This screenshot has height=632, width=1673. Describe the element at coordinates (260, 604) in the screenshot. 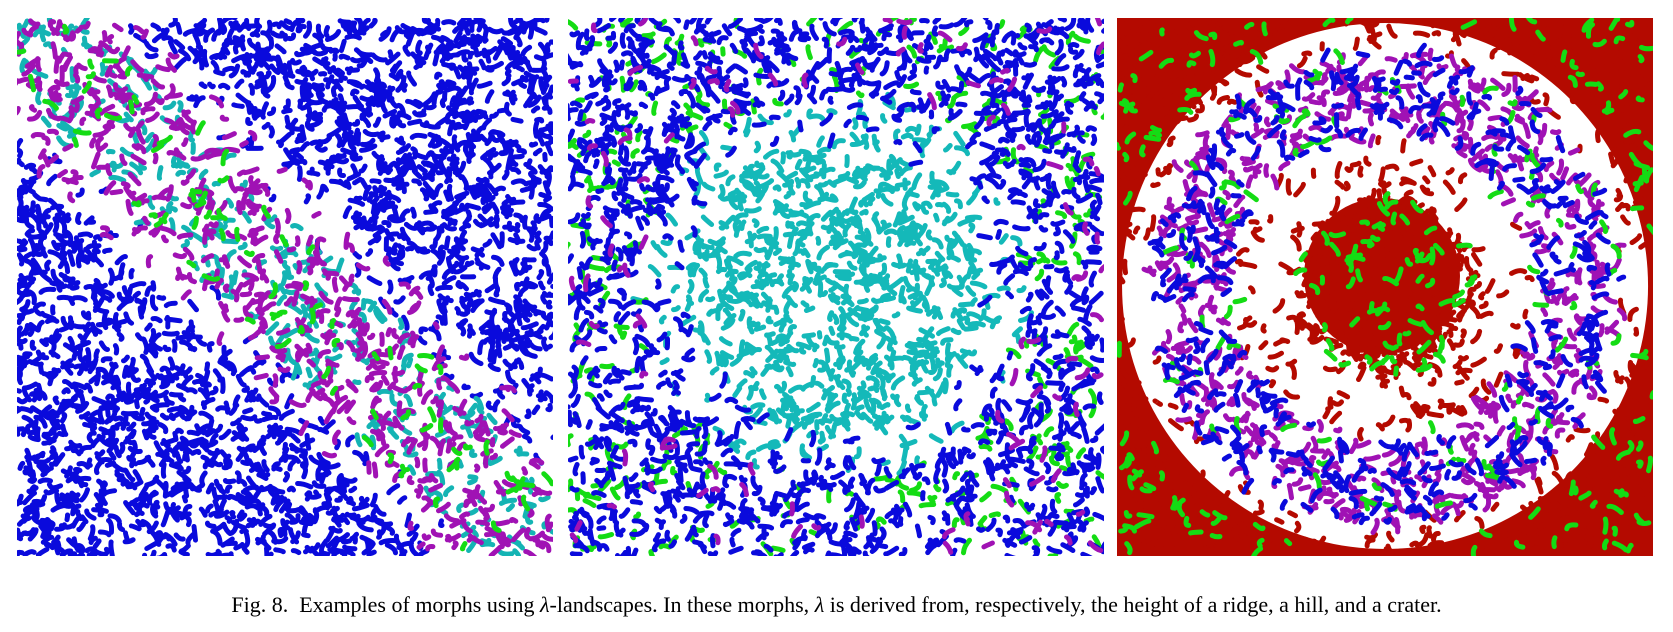

I see `figure-label: Fig. 8.` at that location.